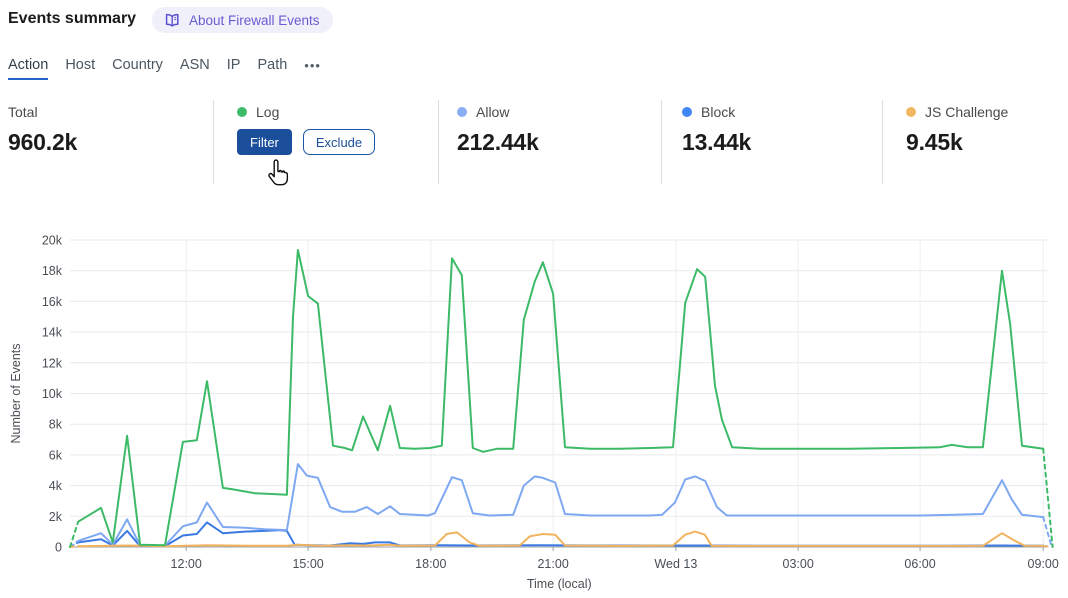 The image size is (1068, 598). I want to click on stat-label-row: Block, so click(716, 112).